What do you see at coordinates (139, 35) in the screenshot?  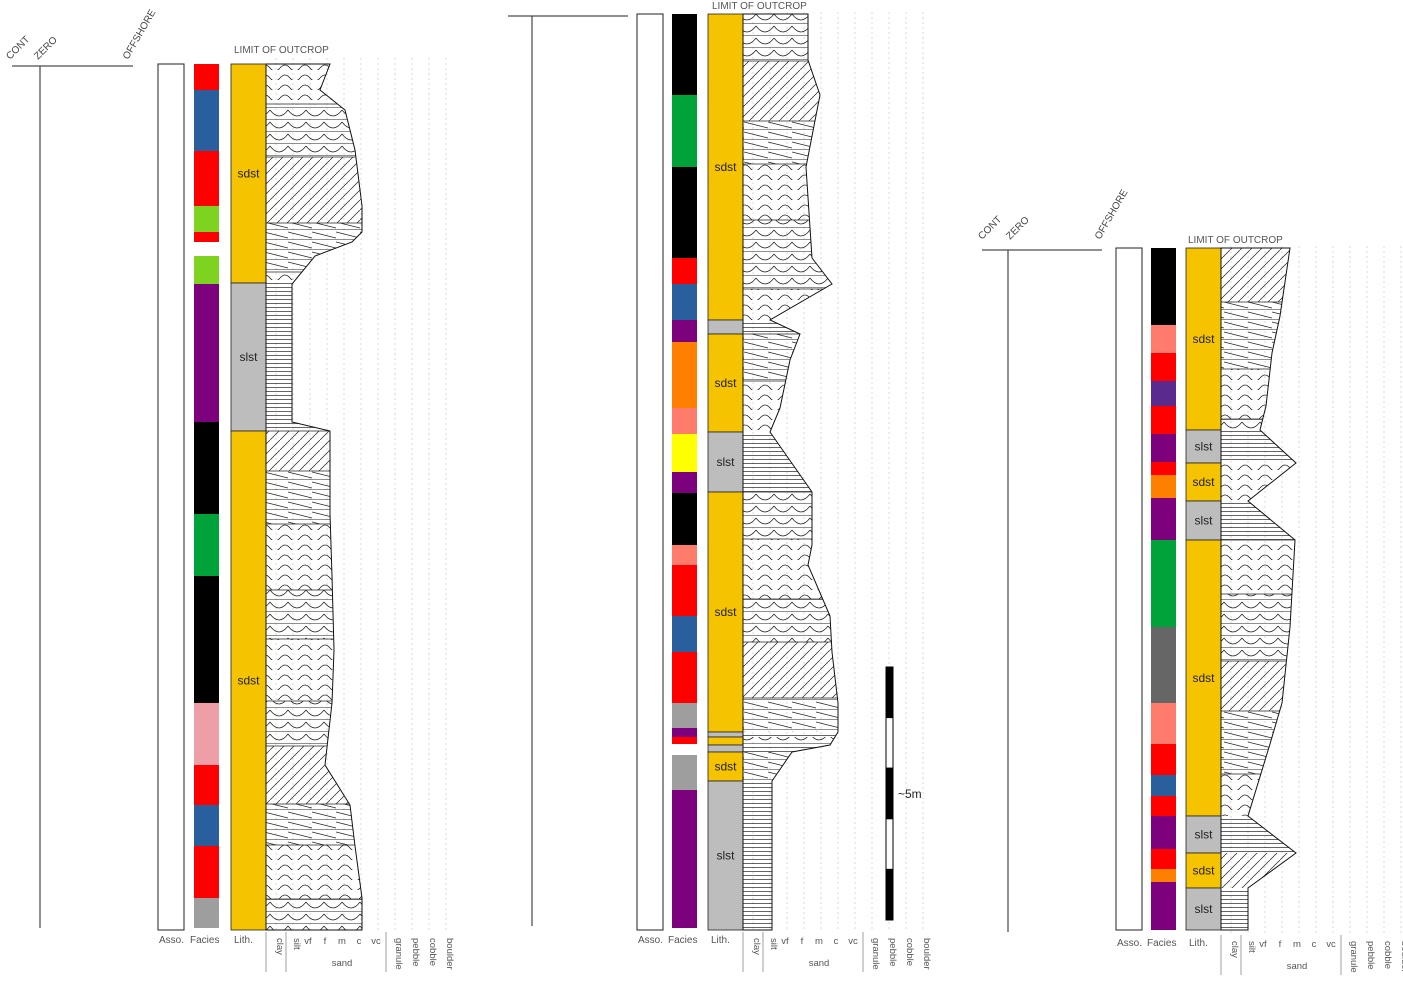 I see `offshore-label: OFFSHORE` at bounding box center [139, 35].